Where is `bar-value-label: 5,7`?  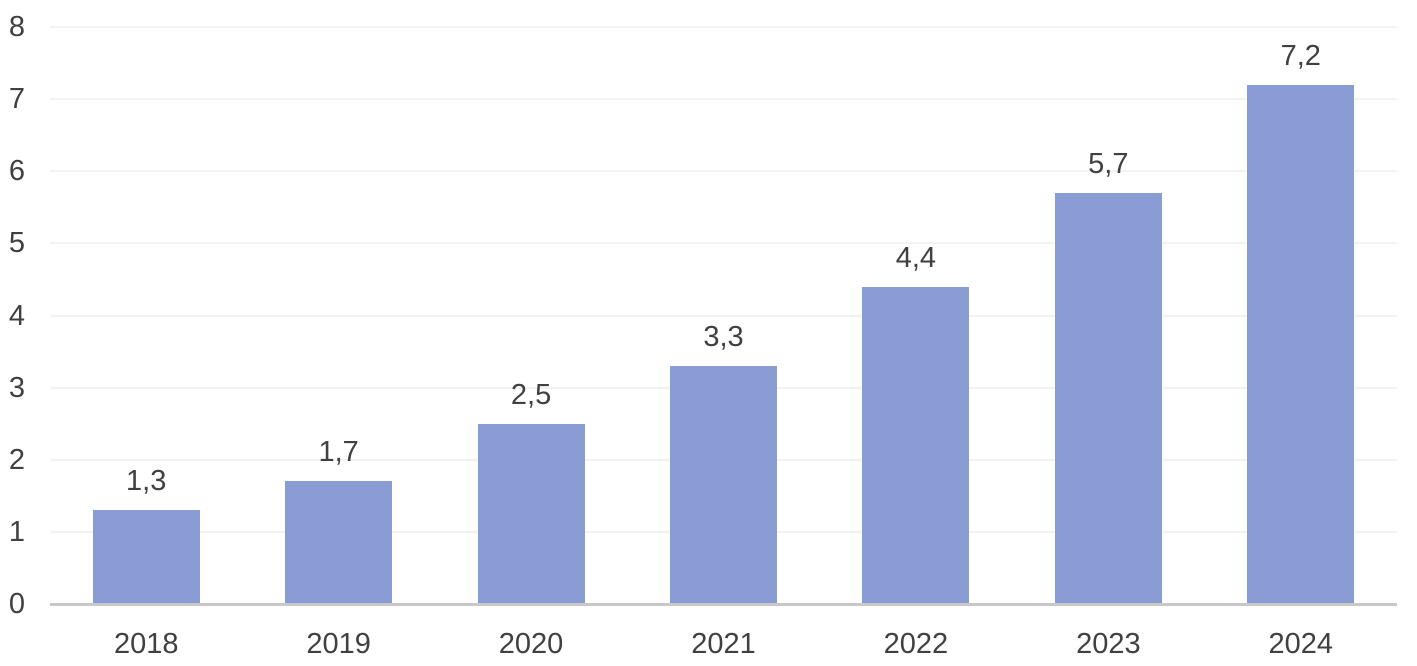 bar-value-label: 5,7 is located at coordinates (1108, 163).